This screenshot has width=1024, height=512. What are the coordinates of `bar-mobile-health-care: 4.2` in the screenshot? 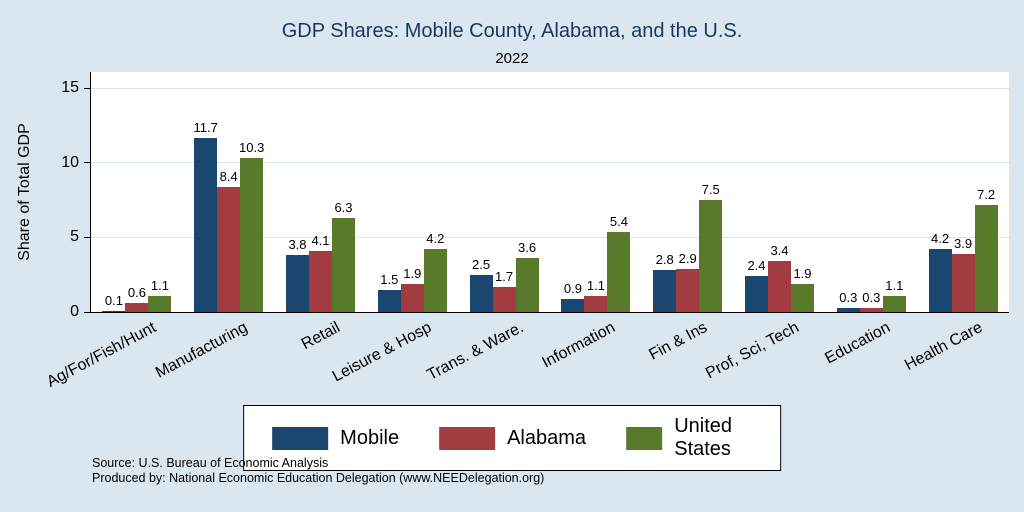 It's located at (940, 271).